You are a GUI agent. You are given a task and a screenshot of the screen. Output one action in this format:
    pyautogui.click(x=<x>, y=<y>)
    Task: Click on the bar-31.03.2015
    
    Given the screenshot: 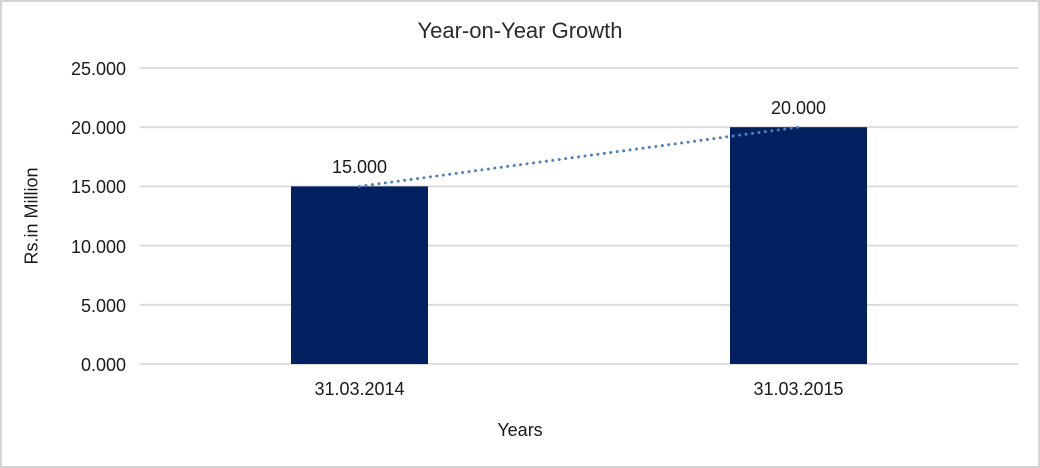 What is the action you would take?
    pyautogui.click(x=798, y=245)
    